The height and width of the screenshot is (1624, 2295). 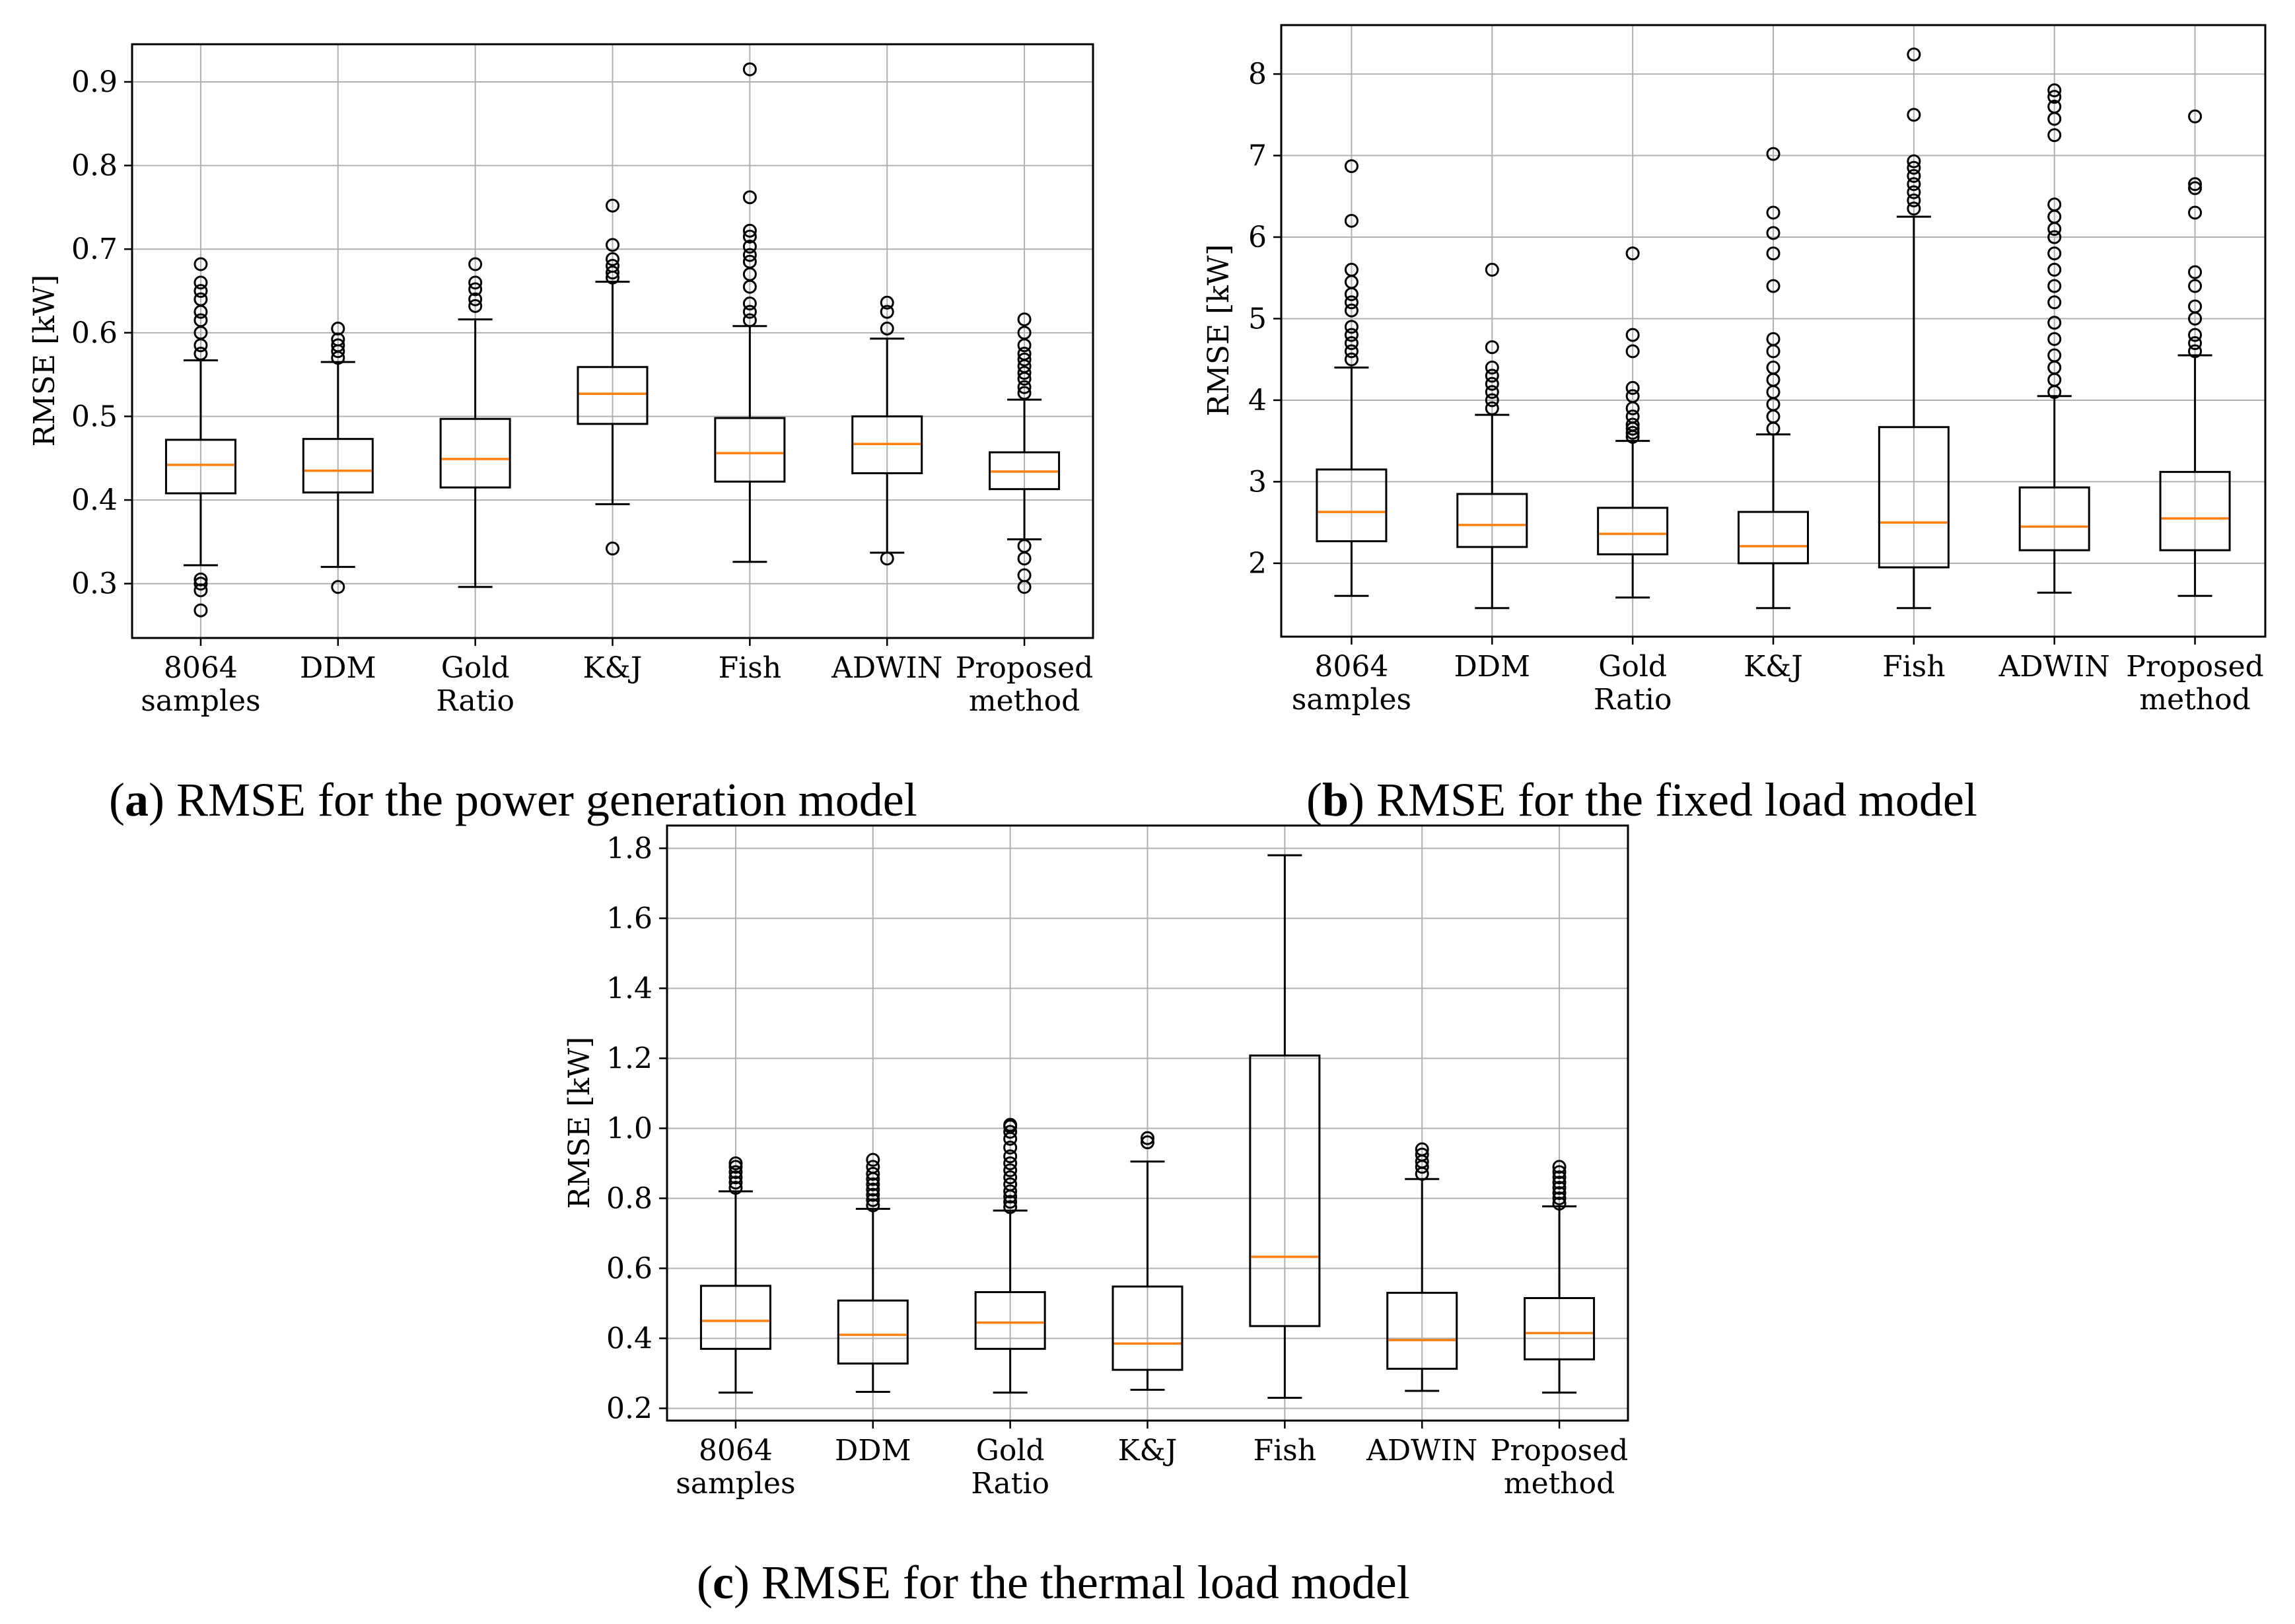 I want to click on x-tick-label-line: K&J, so click(x=613, y=668).